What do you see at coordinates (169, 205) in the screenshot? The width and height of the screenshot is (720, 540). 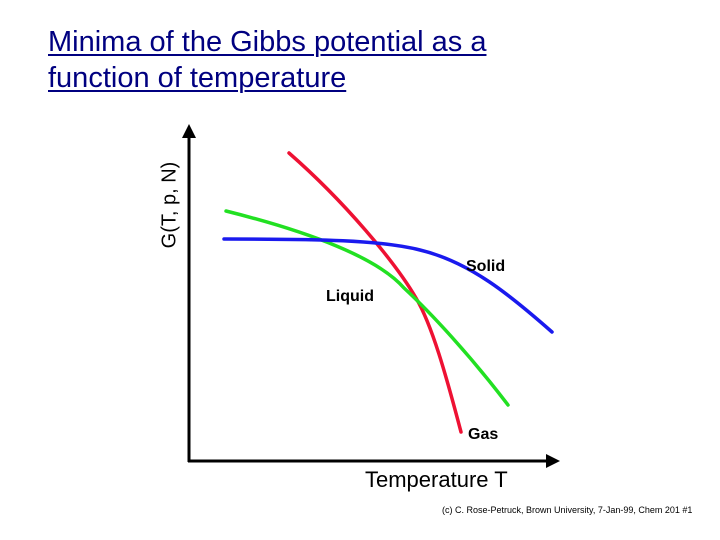 I see `y-axis-label: G(T, p, N)` at bounding box center [169, 205].